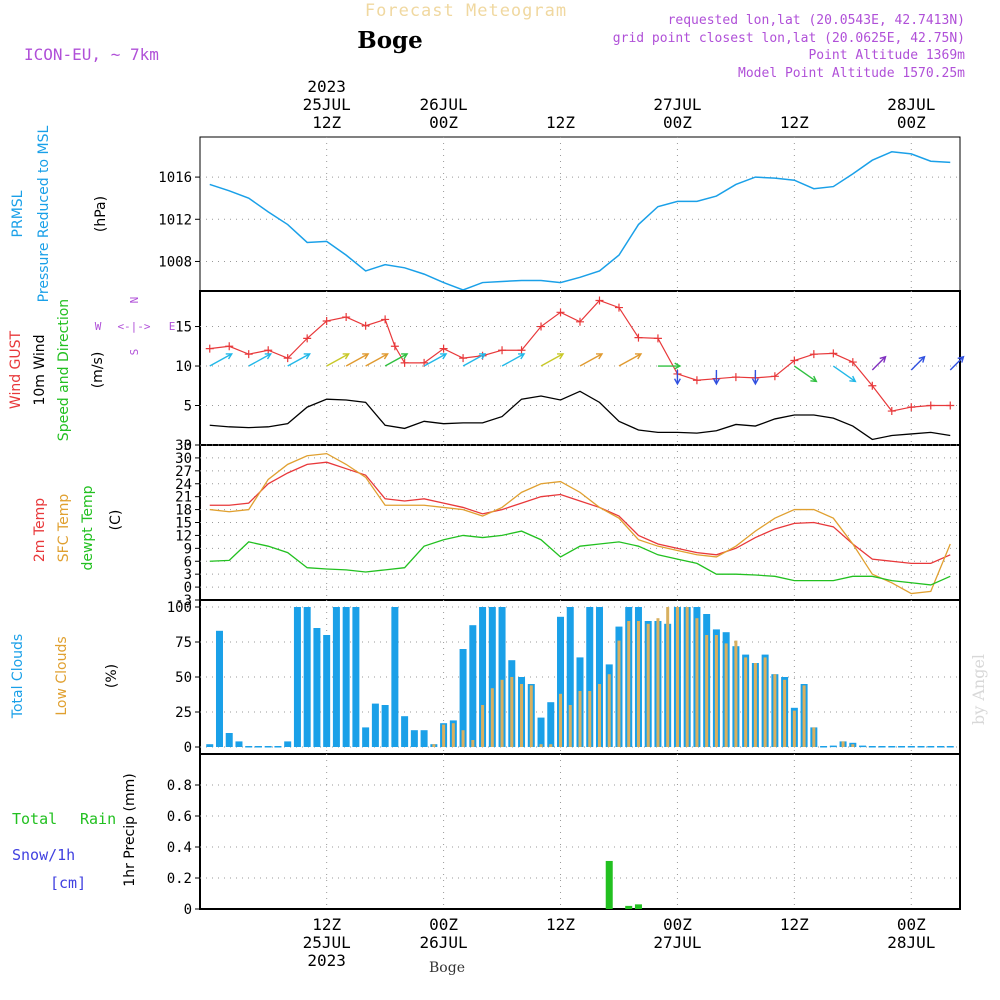 This screenshot has height=1000, width=1000. What do you see at coordinates (172, 326) in the screenshot?
I see `compass-e: E` at bounding box center [172, 326].